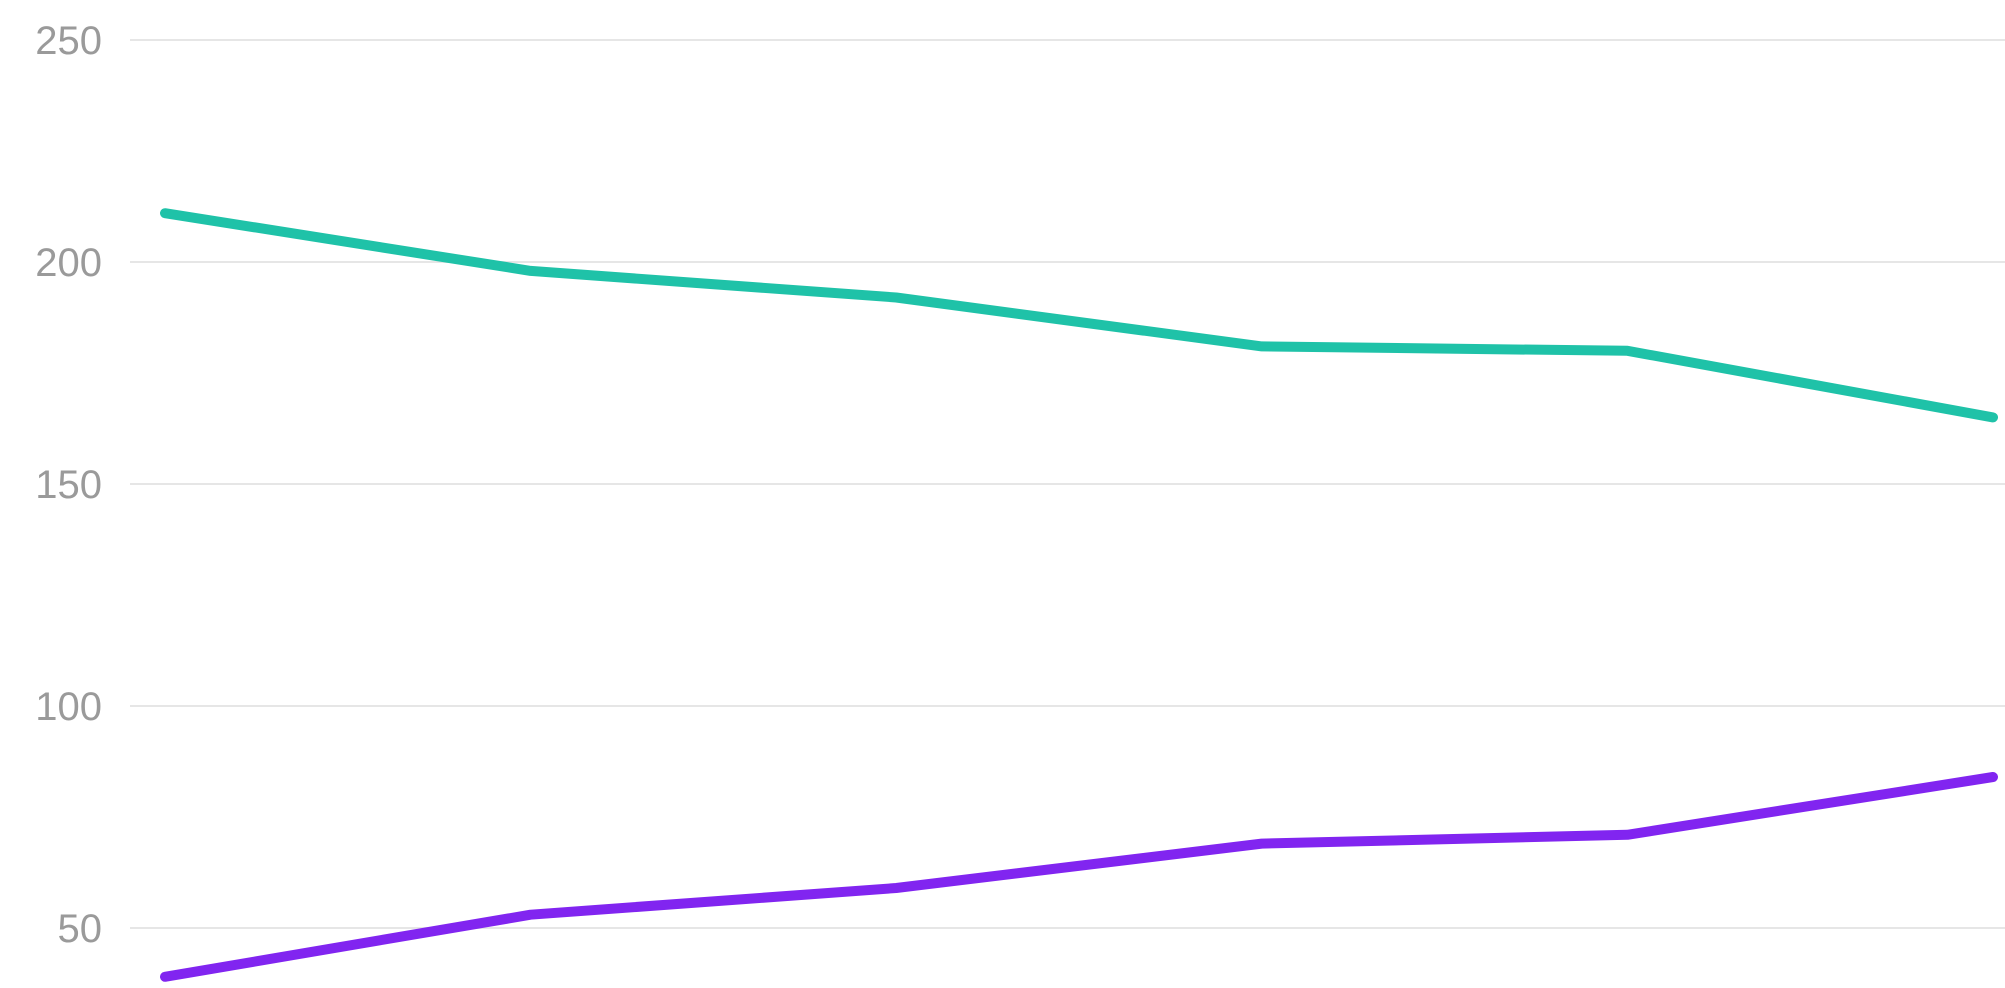 The height and width of the screenshot is (988, 2005). Describe the element at coordinates (68, 41) in the screenshot. I see `y-tick-label: 250` at that location.